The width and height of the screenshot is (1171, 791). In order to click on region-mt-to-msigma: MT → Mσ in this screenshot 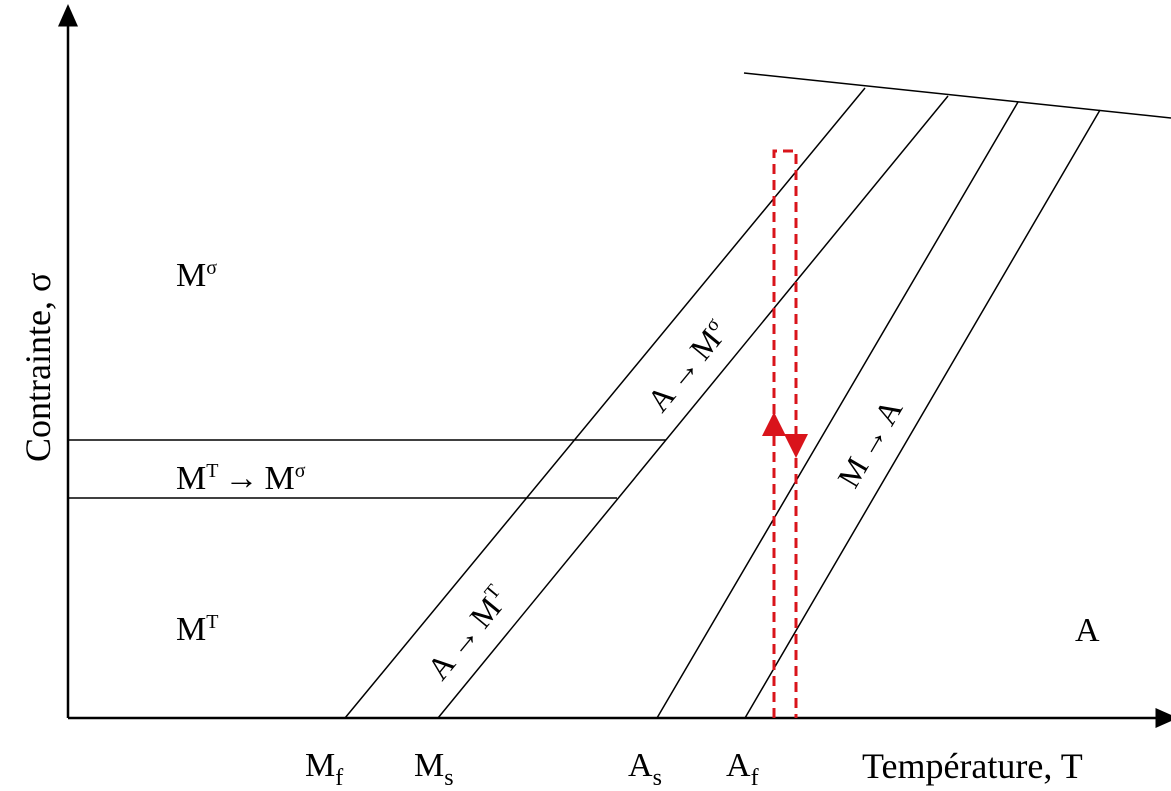, I will do `click(241, 478)`.